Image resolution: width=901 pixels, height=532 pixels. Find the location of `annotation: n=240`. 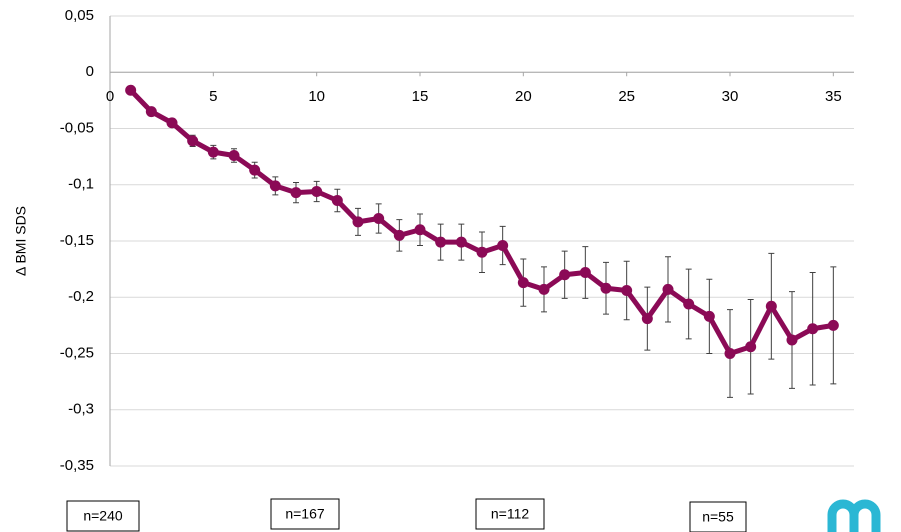

annotation: n=240 is located at coordinates (103, 516).